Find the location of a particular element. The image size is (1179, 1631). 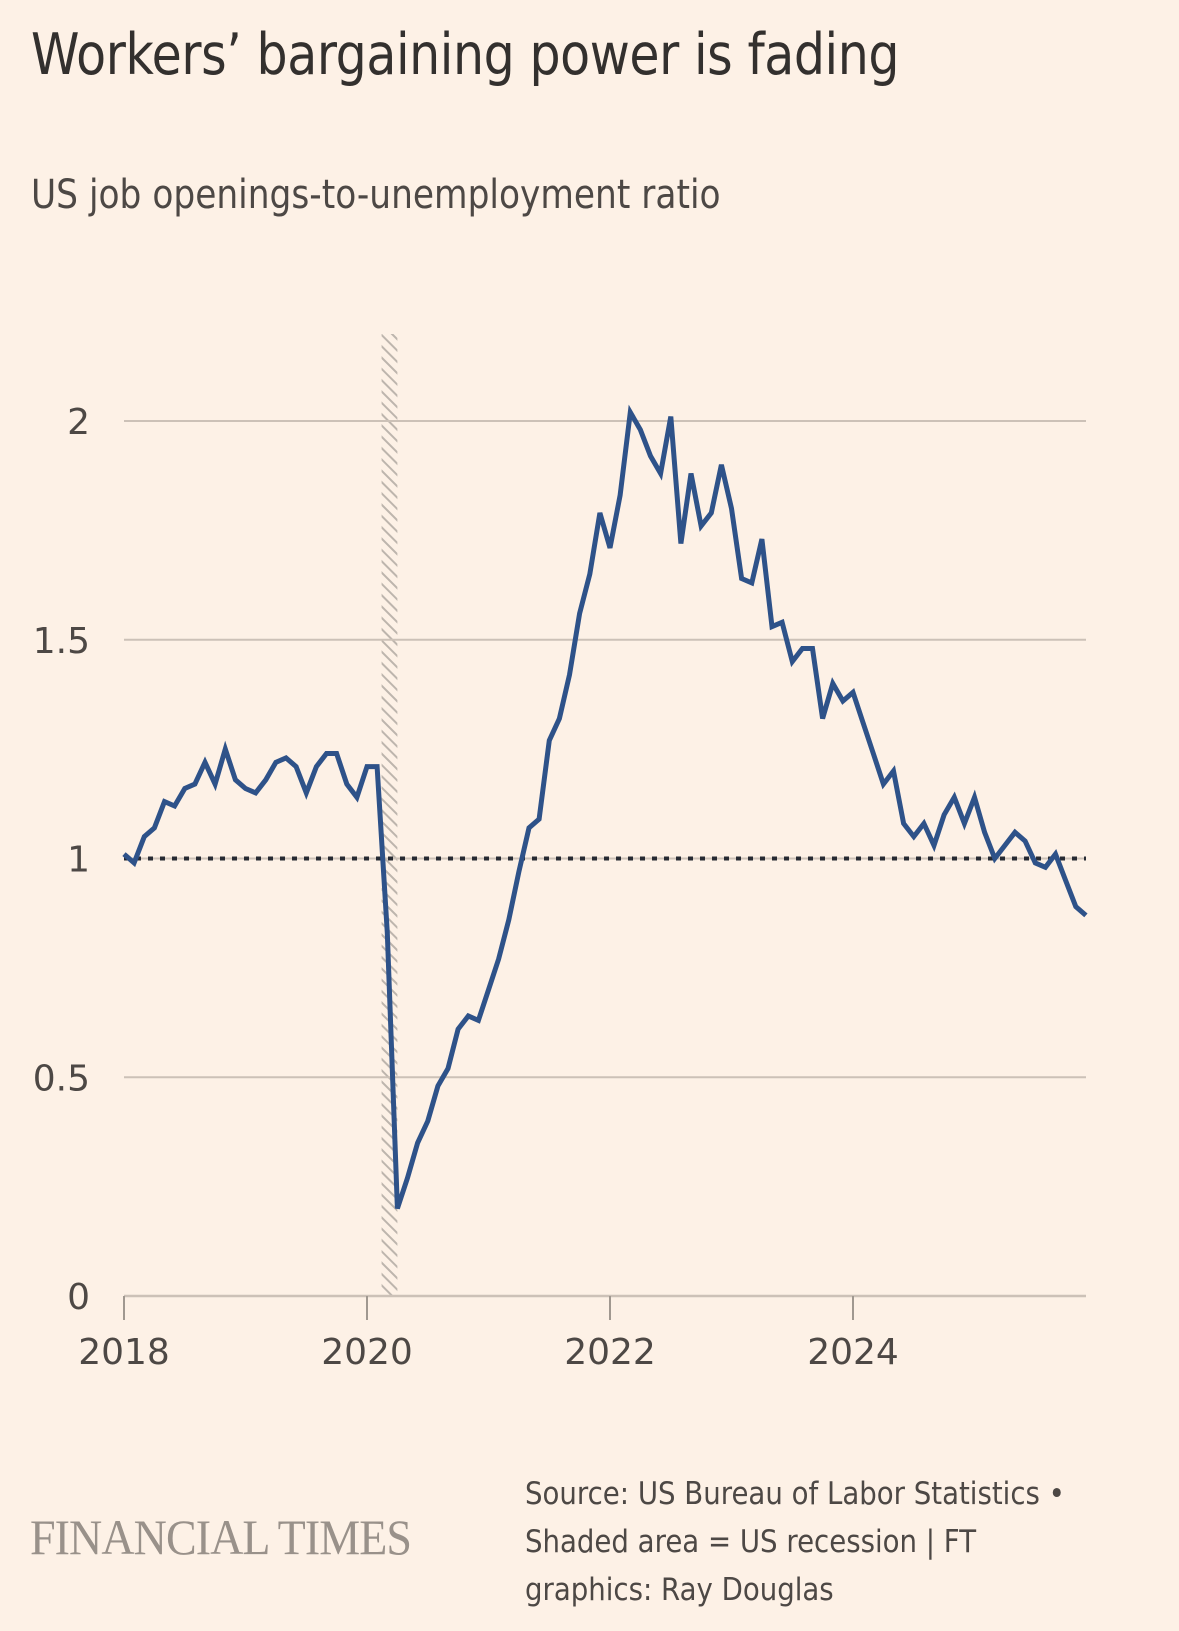

chart-title: Workers’ bargaining power is fading is located at coordinates (465, 55).